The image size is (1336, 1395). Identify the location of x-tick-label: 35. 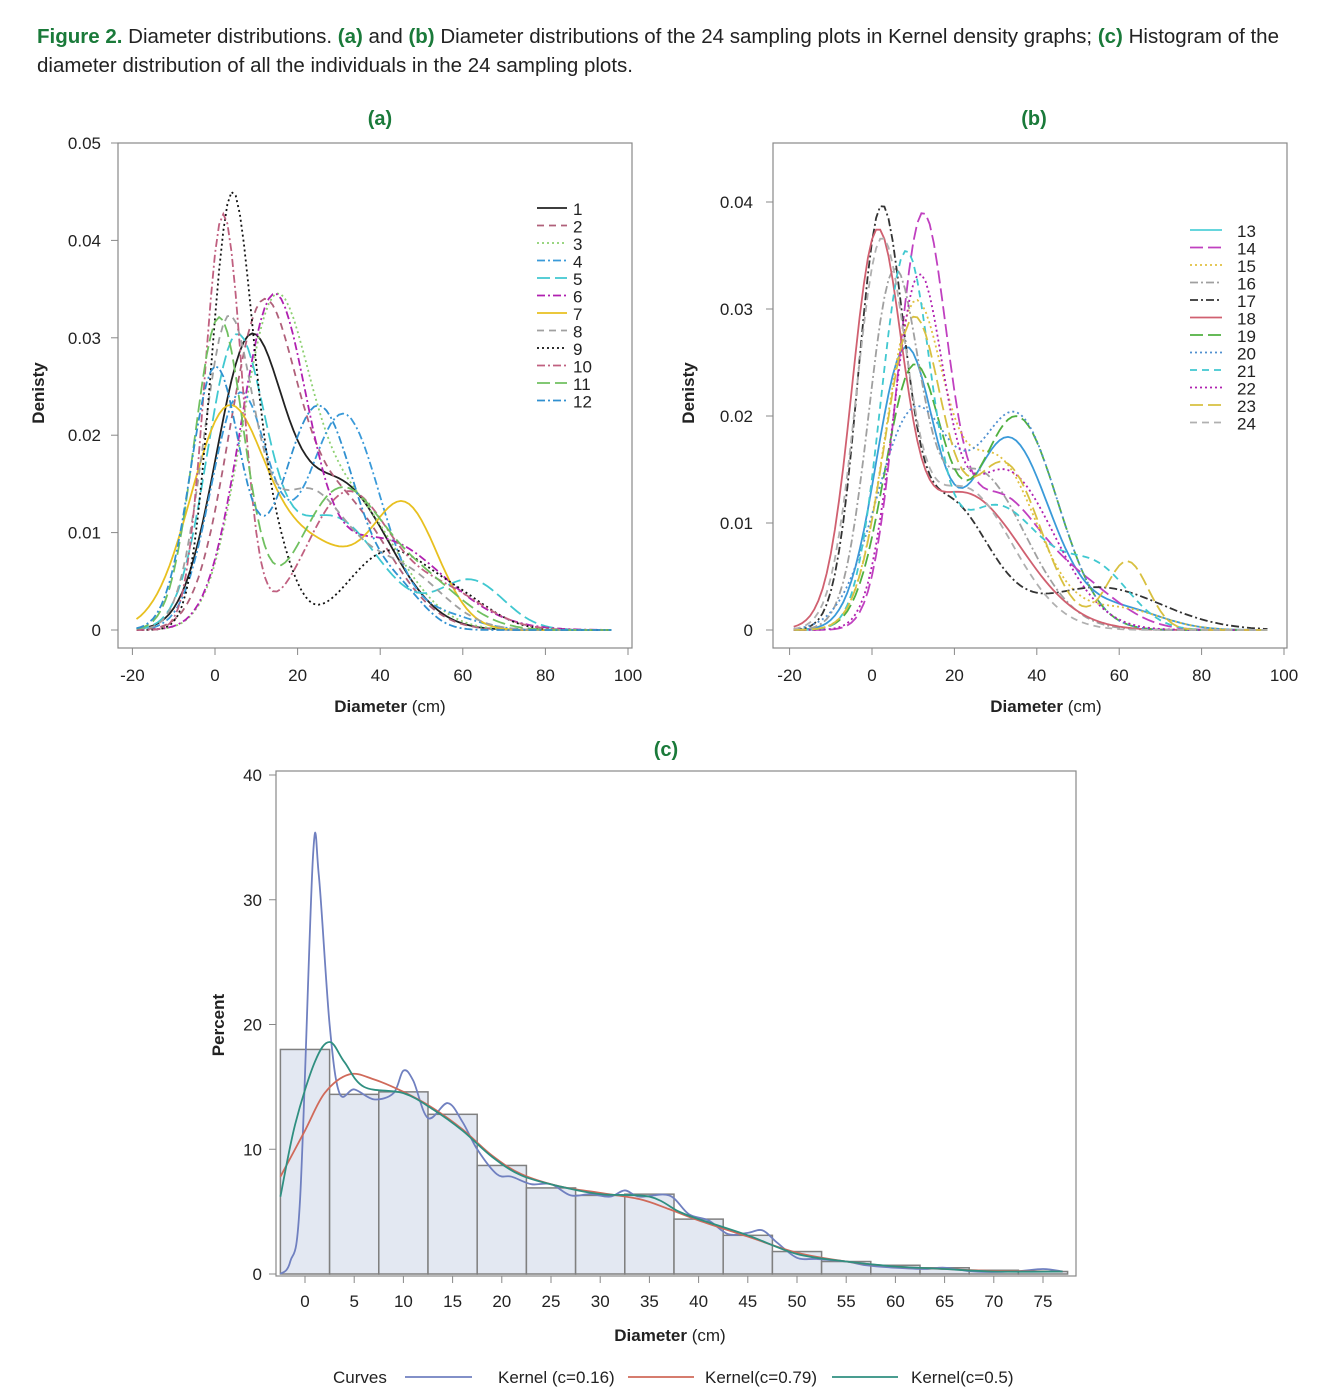
(649, 1301).